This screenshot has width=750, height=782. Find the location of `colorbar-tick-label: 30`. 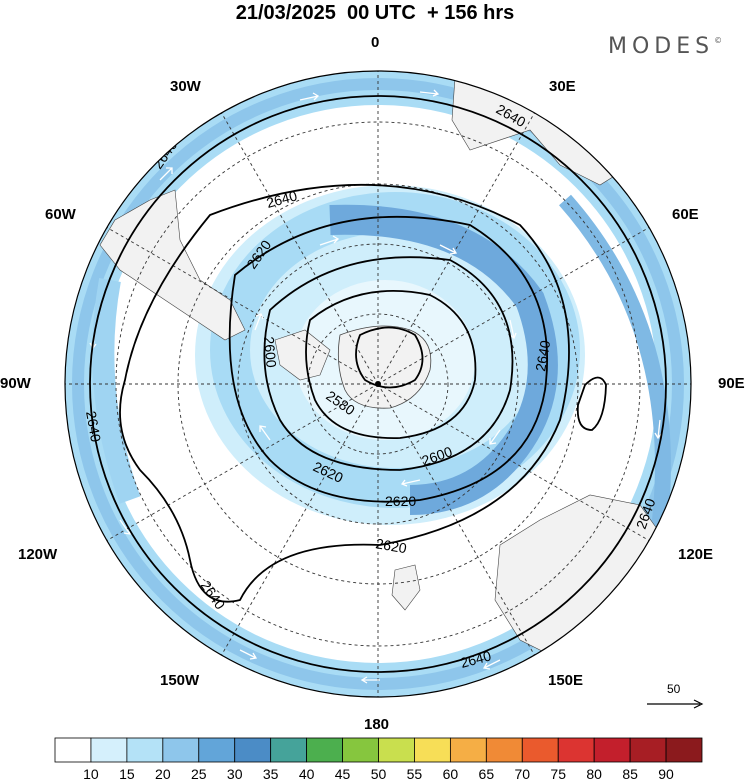

colorbar-tick-label: 30 is located at coordinates (234, 774).